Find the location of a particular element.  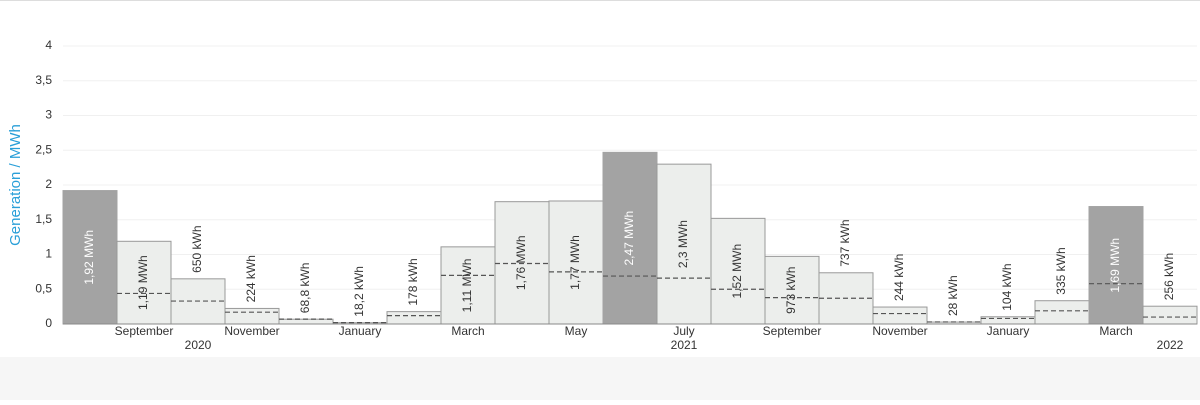

value-label: 68,8 kWh is located at coordinates (305, 288).